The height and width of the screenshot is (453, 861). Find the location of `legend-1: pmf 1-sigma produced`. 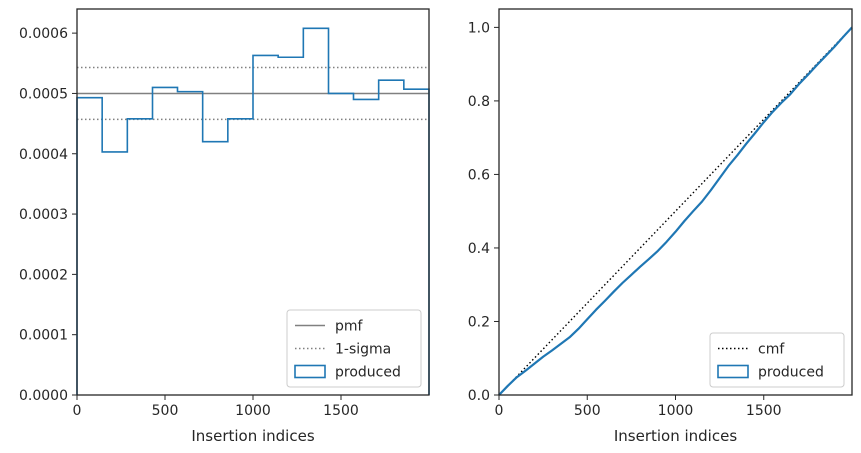

legend-1: pmf 1-sigma produced is located at coordinates (354, 348).